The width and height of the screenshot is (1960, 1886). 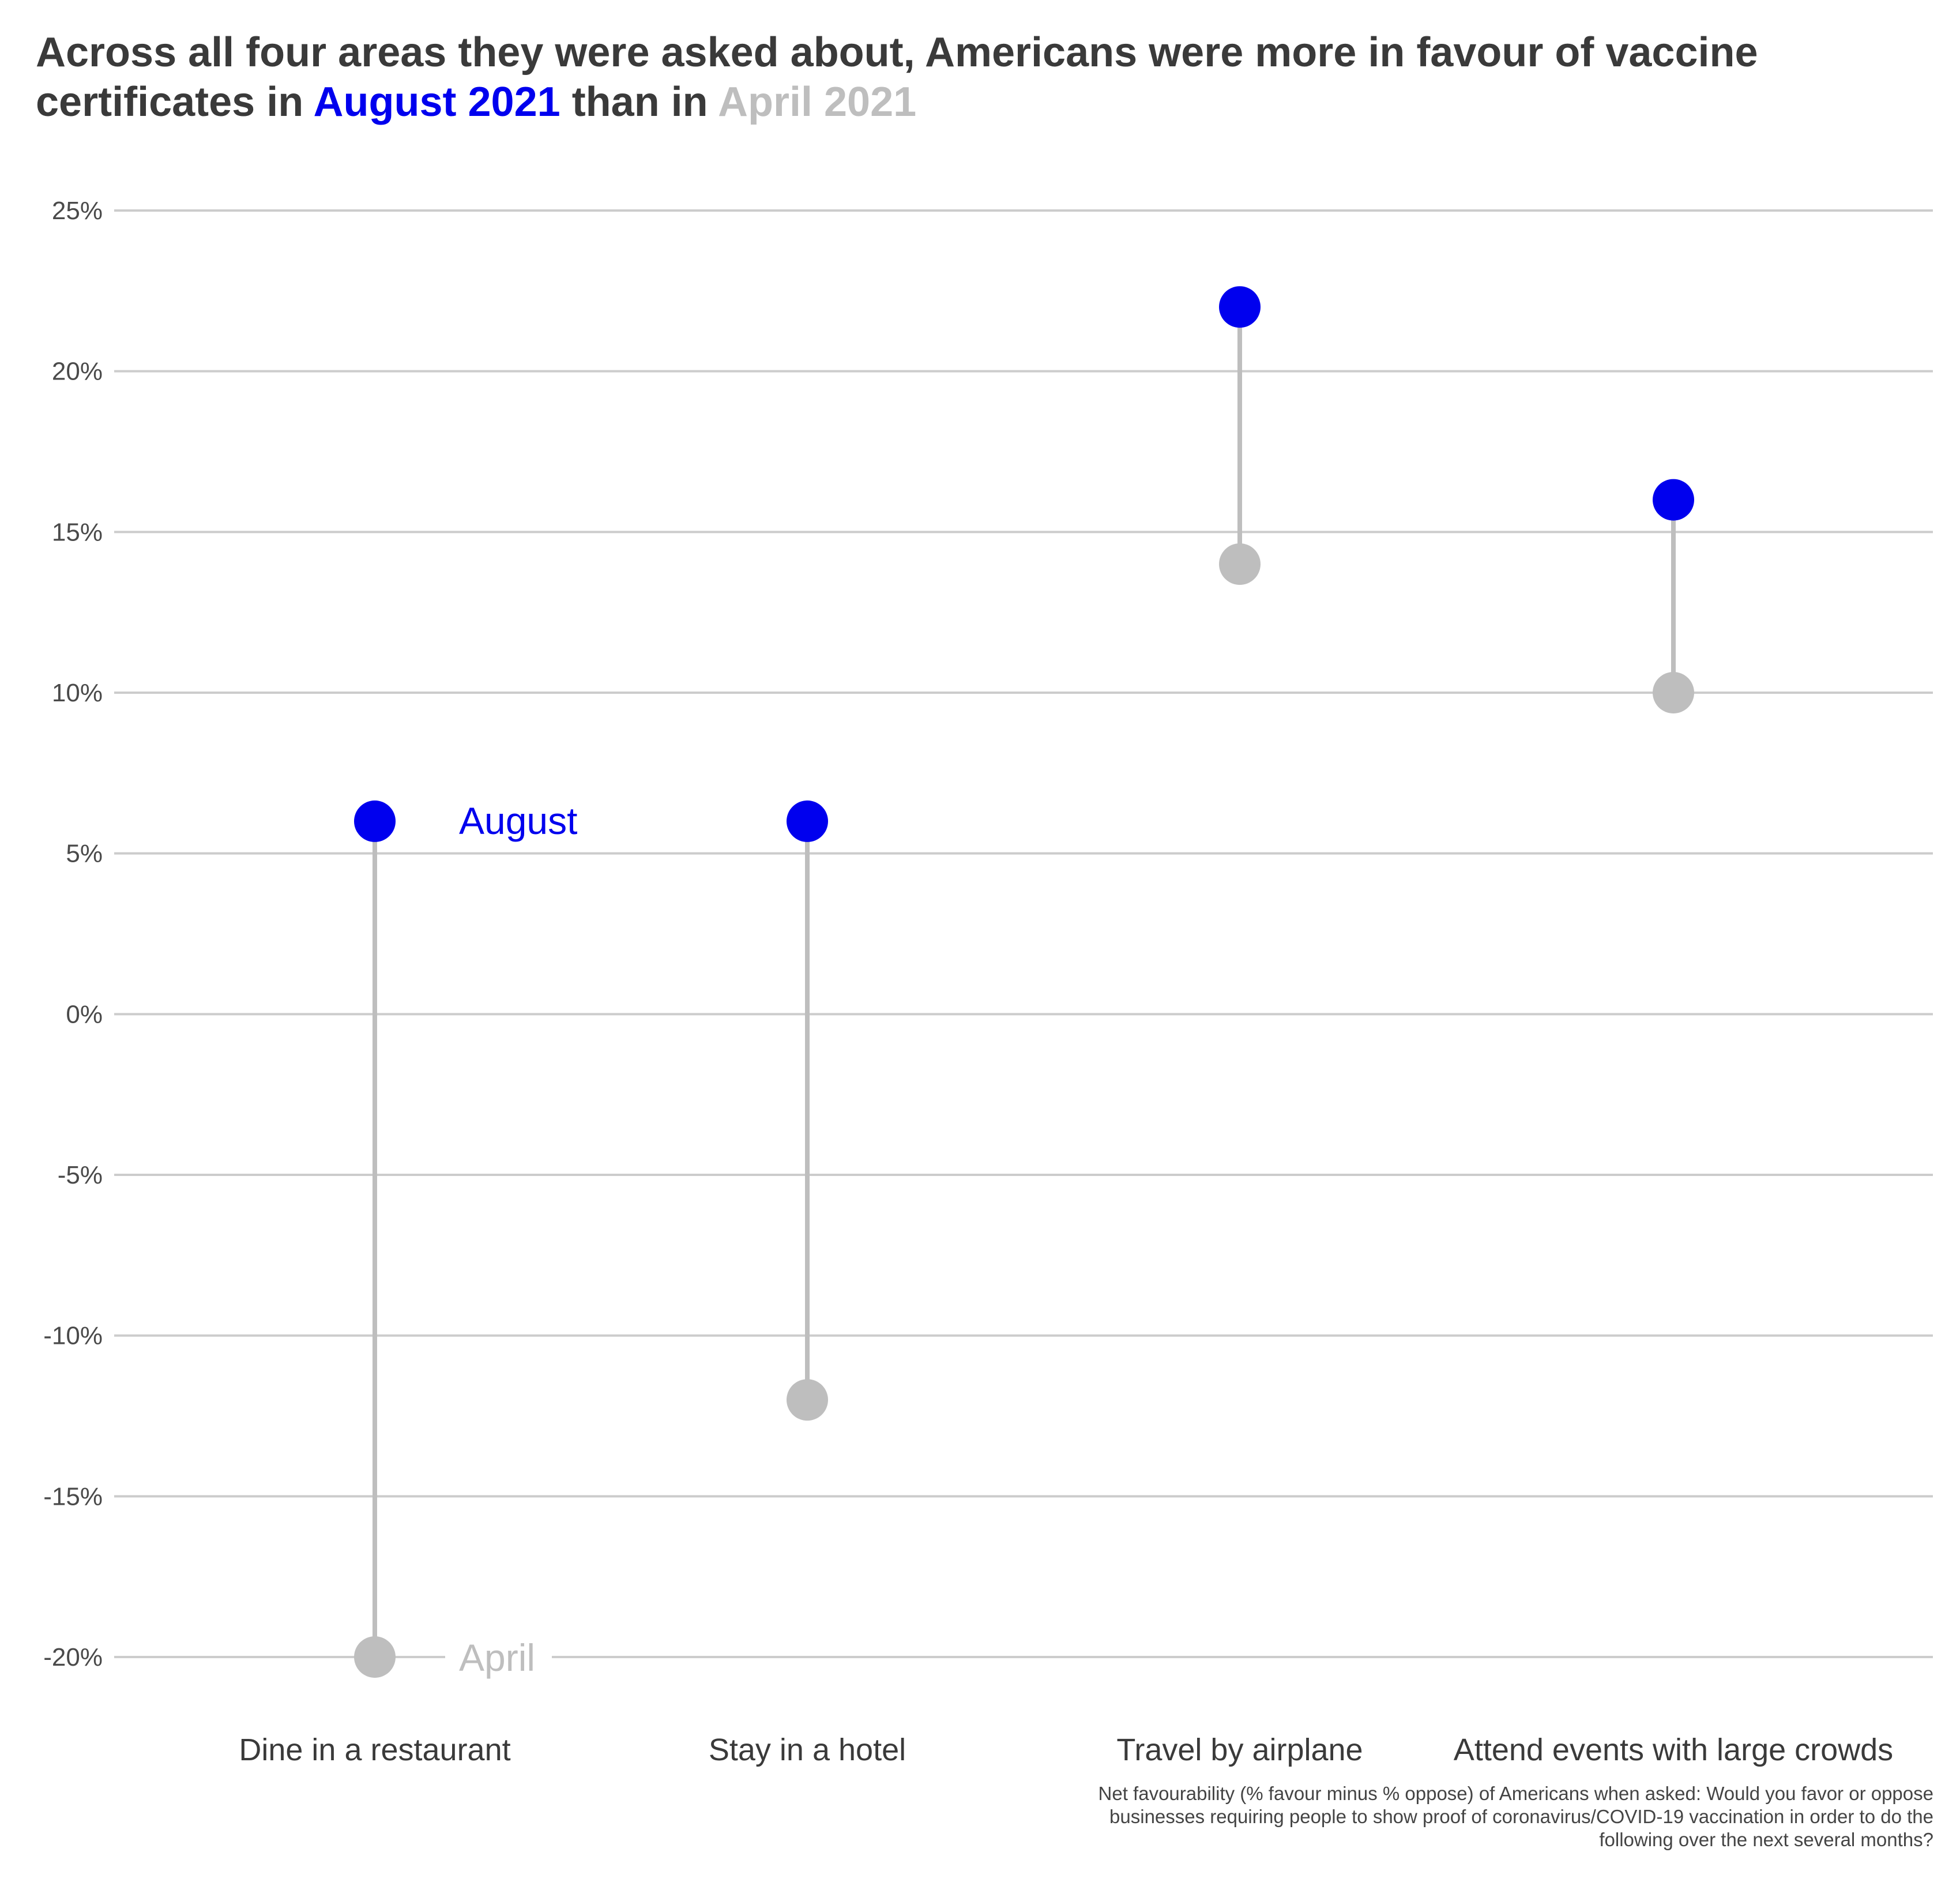 I want to click on august-annotation: August, so click(x=518, y=821).